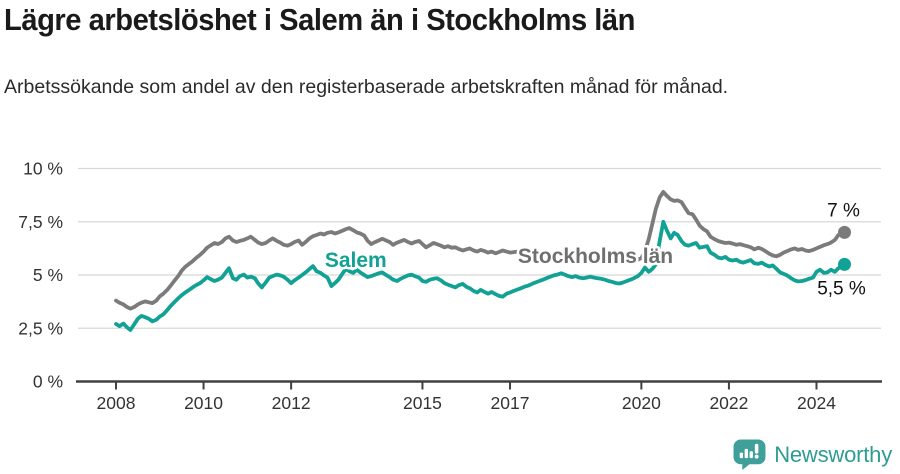  Describe the element at coordinates (203, 403) in the screenshot. I see `x-tick-label: 2010` at that location.